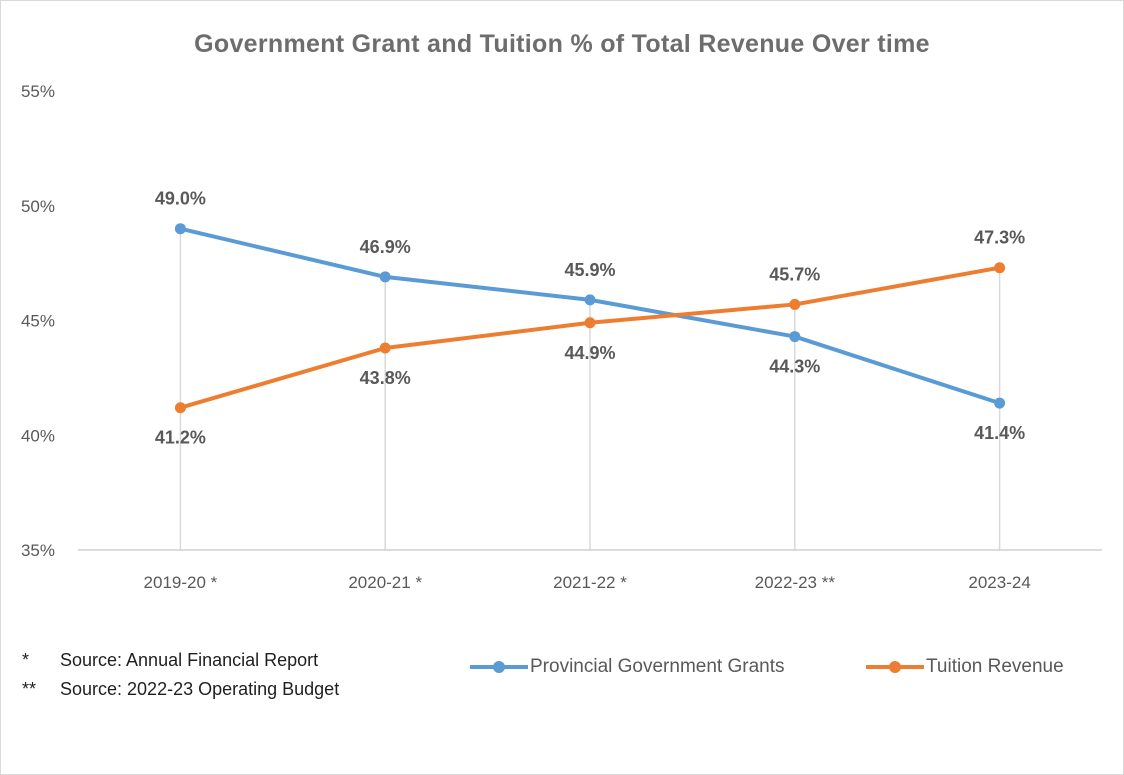 This screenshot has height=775, width=1124. Describe the element at coordinates (589, 353) in the screenshot. I see `data-label: 44.9%` at that location.